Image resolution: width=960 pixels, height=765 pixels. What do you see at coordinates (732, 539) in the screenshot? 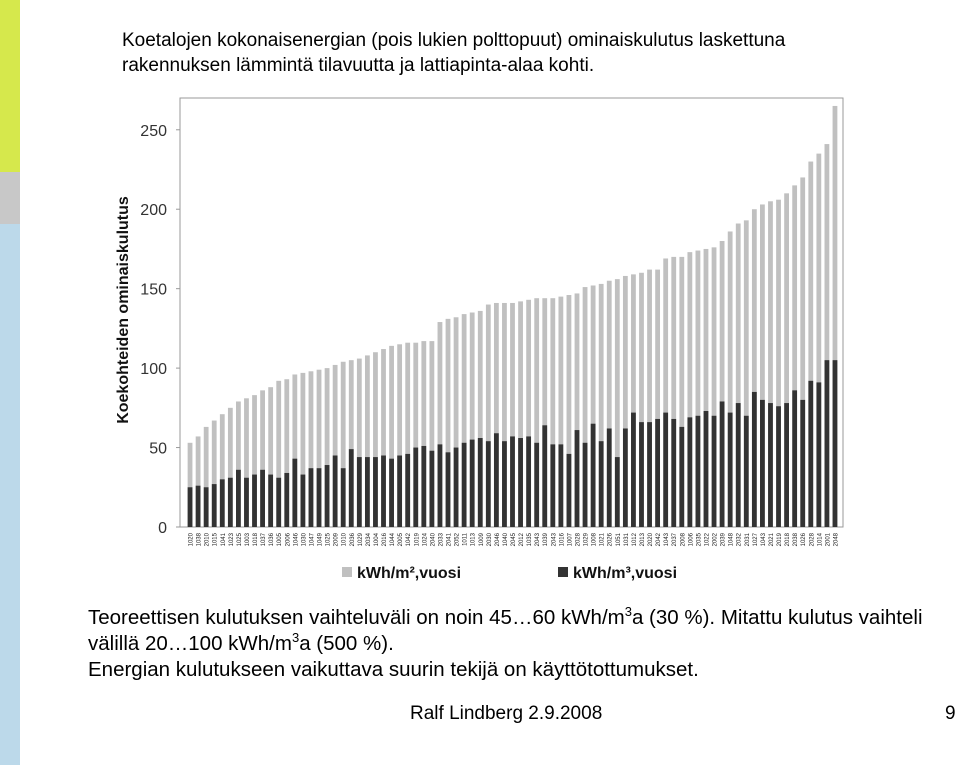
I see `x-tick-label: 1048` at bounding box center [732, 539].